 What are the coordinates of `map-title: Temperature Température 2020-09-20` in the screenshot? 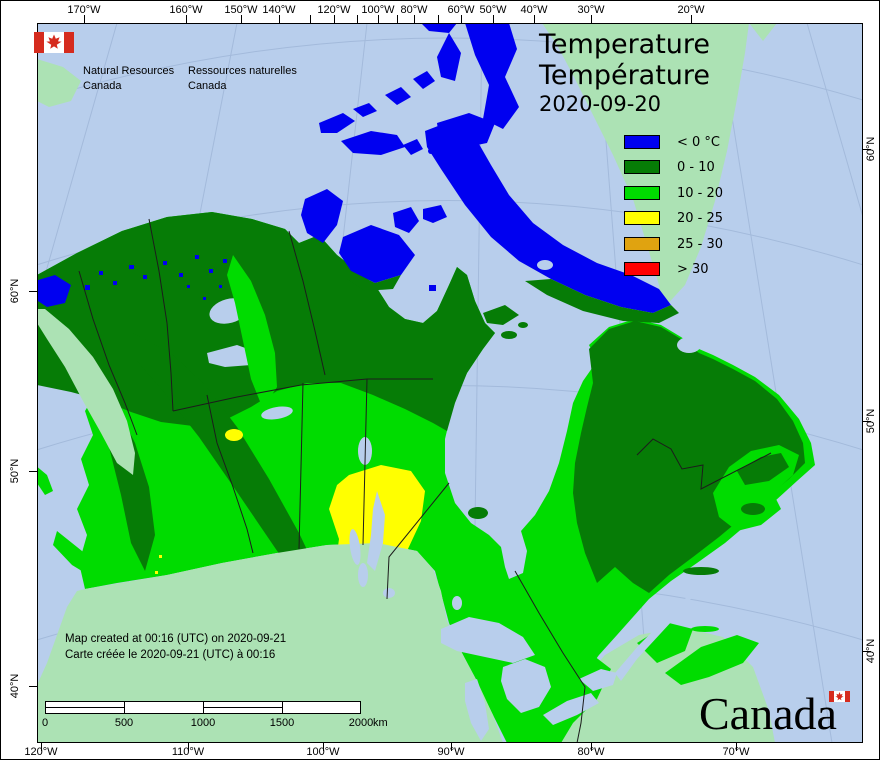 It's located at (624, 73).